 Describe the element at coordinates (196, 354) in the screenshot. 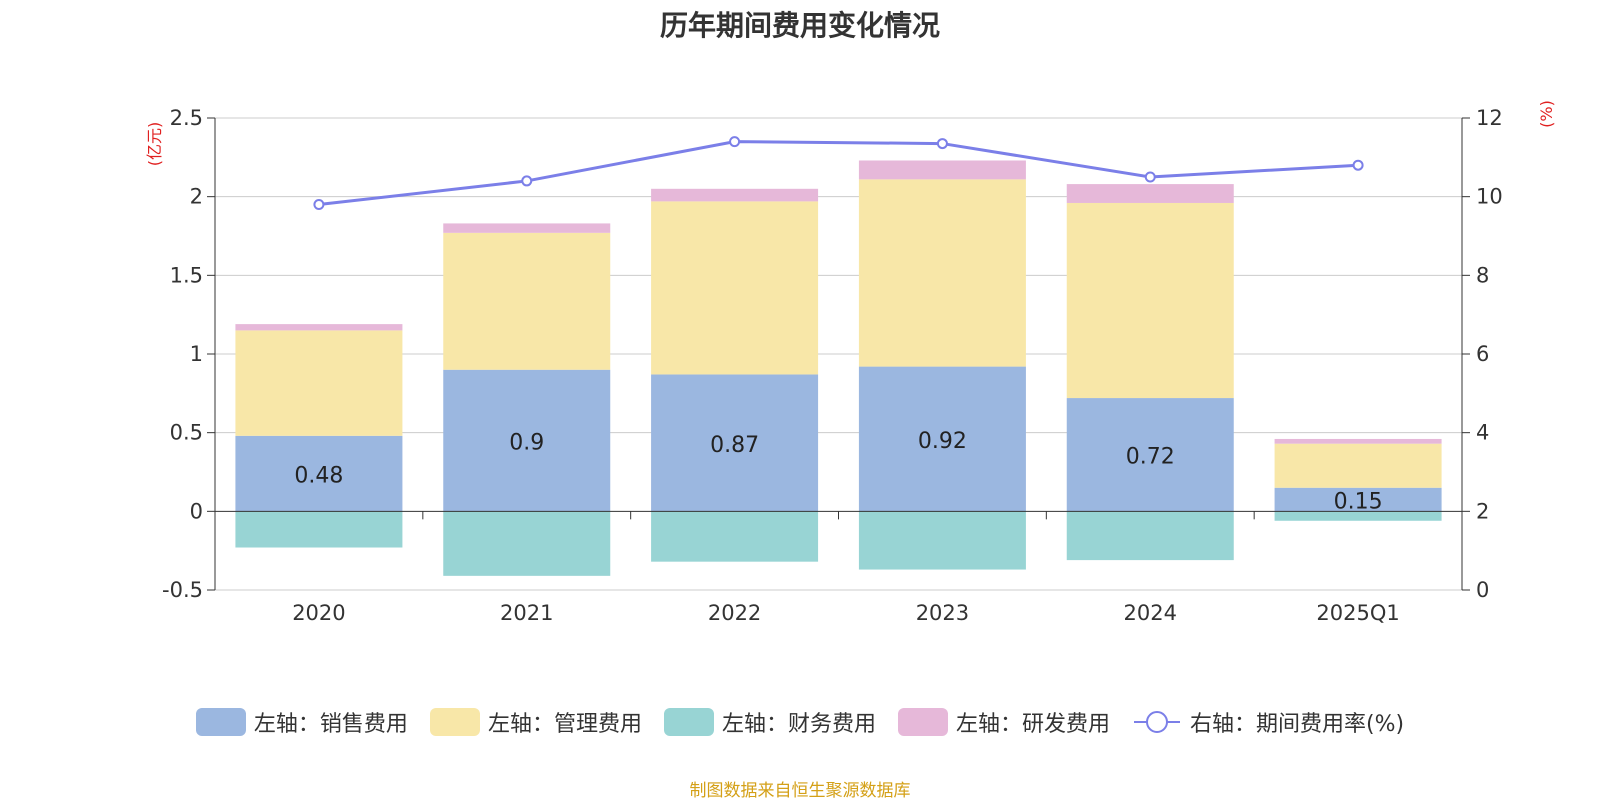

I see `y-left-tick-label: 1` at that location.